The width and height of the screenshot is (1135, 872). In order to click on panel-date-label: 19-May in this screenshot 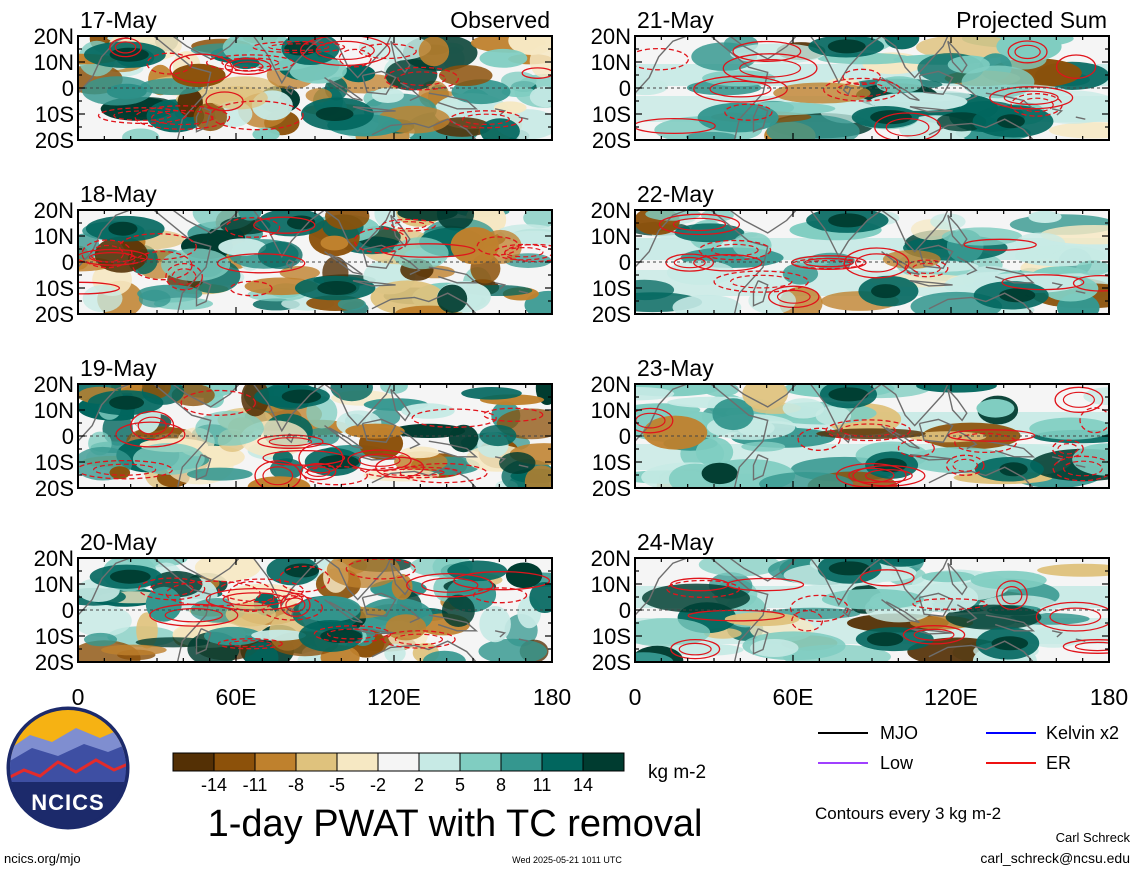, I will do `click(118, 368)`.